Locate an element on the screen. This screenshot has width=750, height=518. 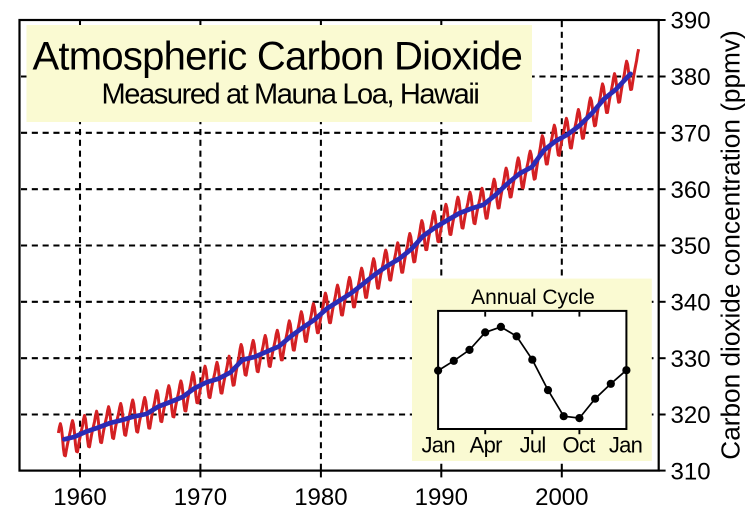
svg-text: 360 is located at coordinates (691, 190).